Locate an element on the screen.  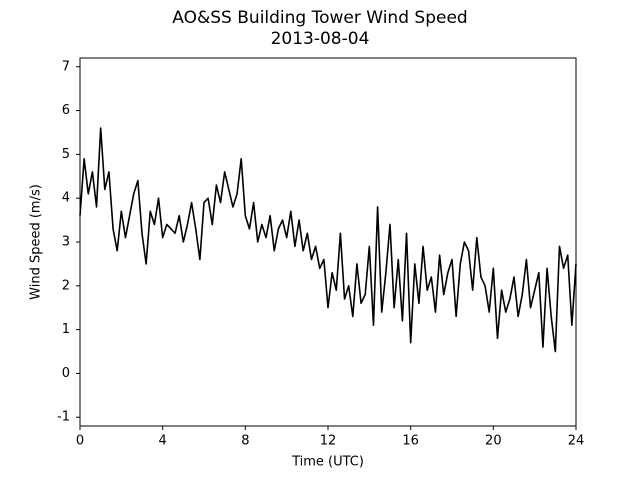
x-tick-label: 8 is located at coordinates (245, 441).